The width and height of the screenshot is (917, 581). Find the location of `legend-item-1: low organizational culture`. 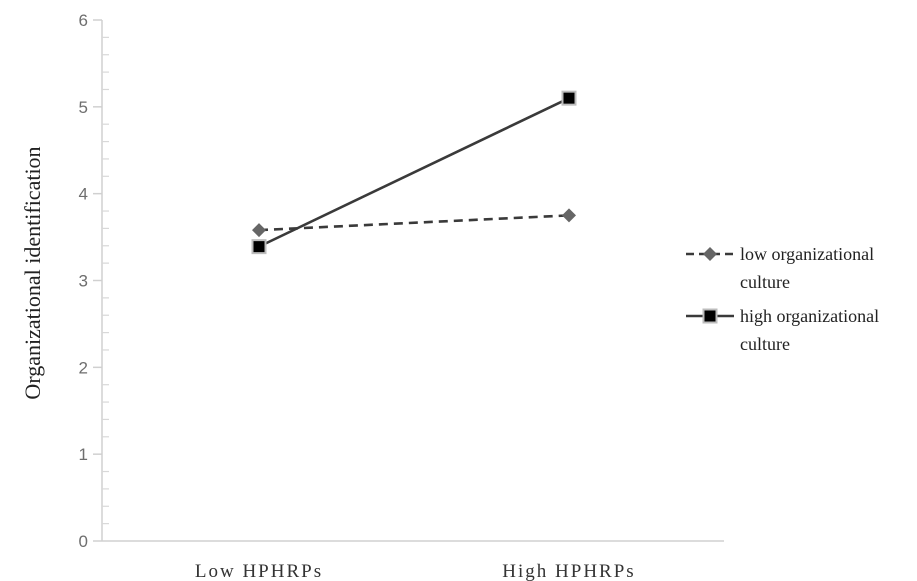

legend-item-1: low organizational culture is located at coordinates (780, 268).